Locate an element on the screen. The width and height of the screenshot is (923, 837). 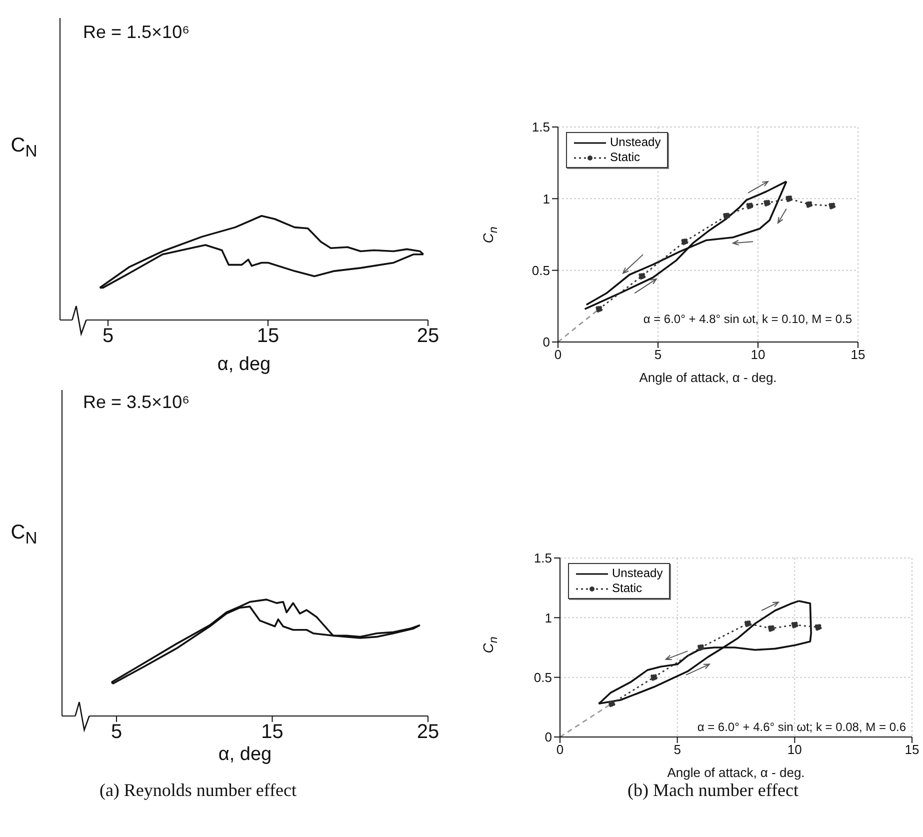
text: Re = 3.5×10⁶ is located at coordinates (136, 402).